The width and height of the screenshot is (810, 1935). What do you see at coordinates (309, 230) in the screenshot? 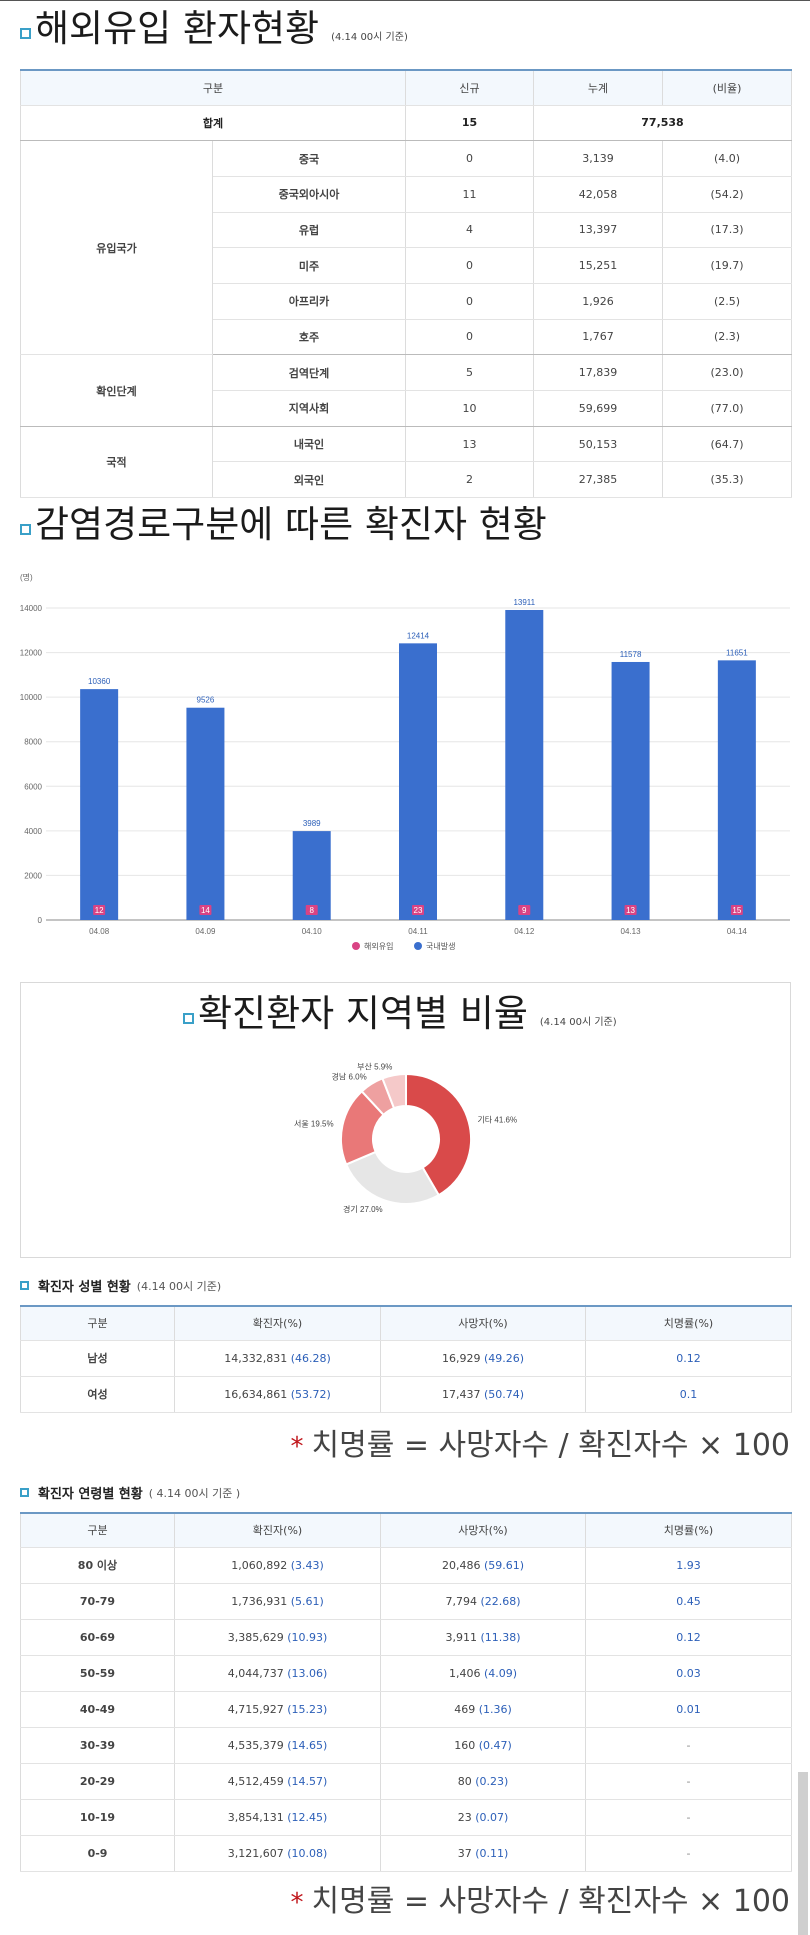
I see `row-name: 유럽` at bounding box center [309, 230].